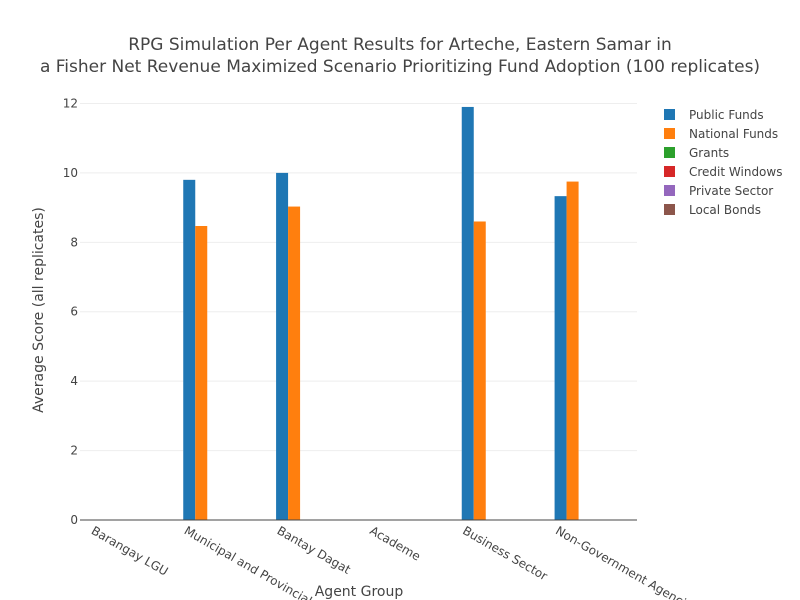  What do you see at coordinates (731, 191) in the screenshot?
I see `legend-label: Private Sector` at bounding box center [731, 191].